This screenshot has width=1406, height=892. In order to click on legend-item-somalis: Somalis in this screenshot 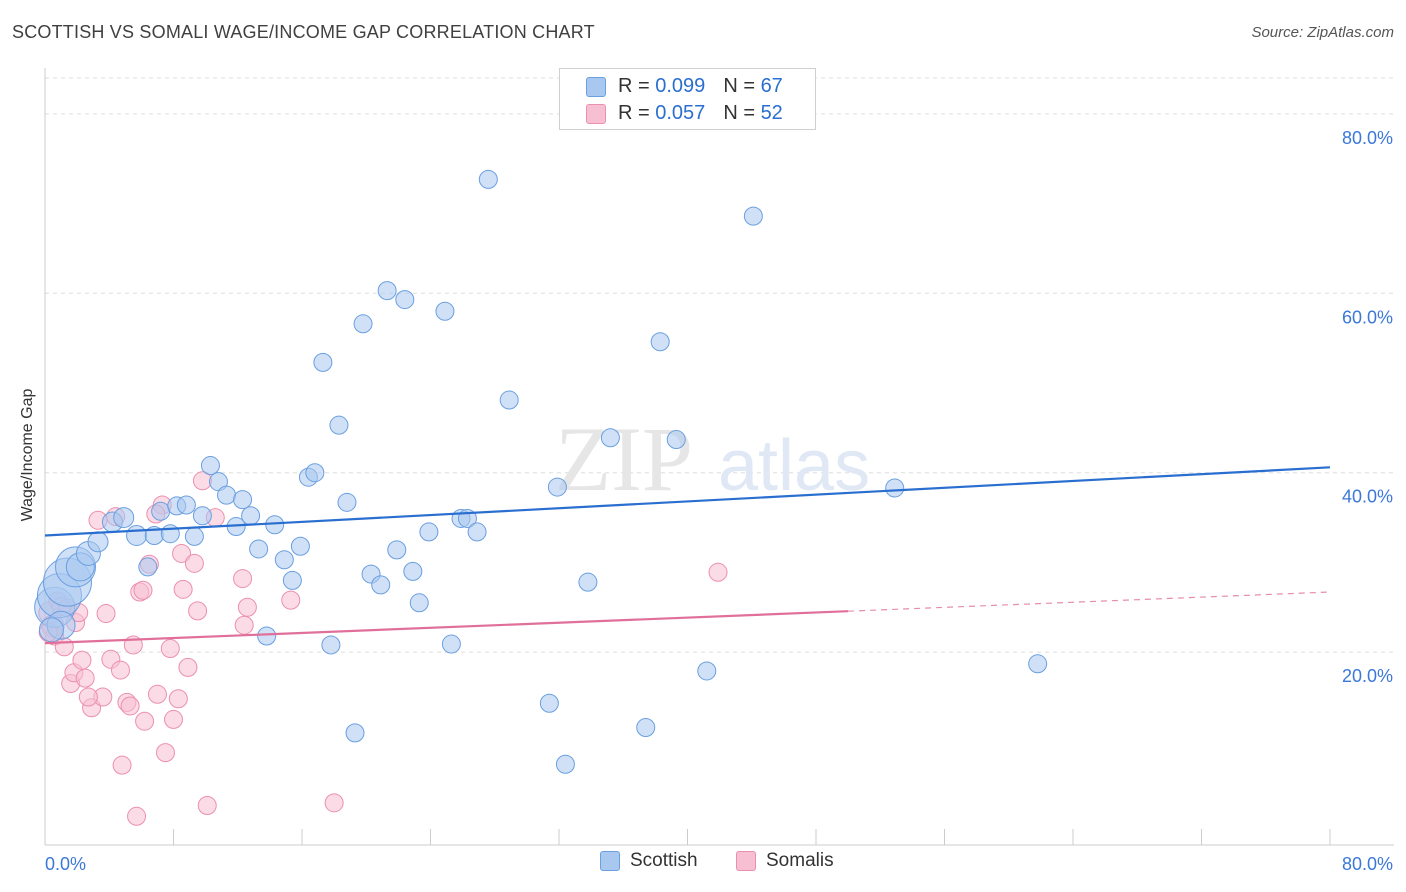, I will do `click(785, 861)`.